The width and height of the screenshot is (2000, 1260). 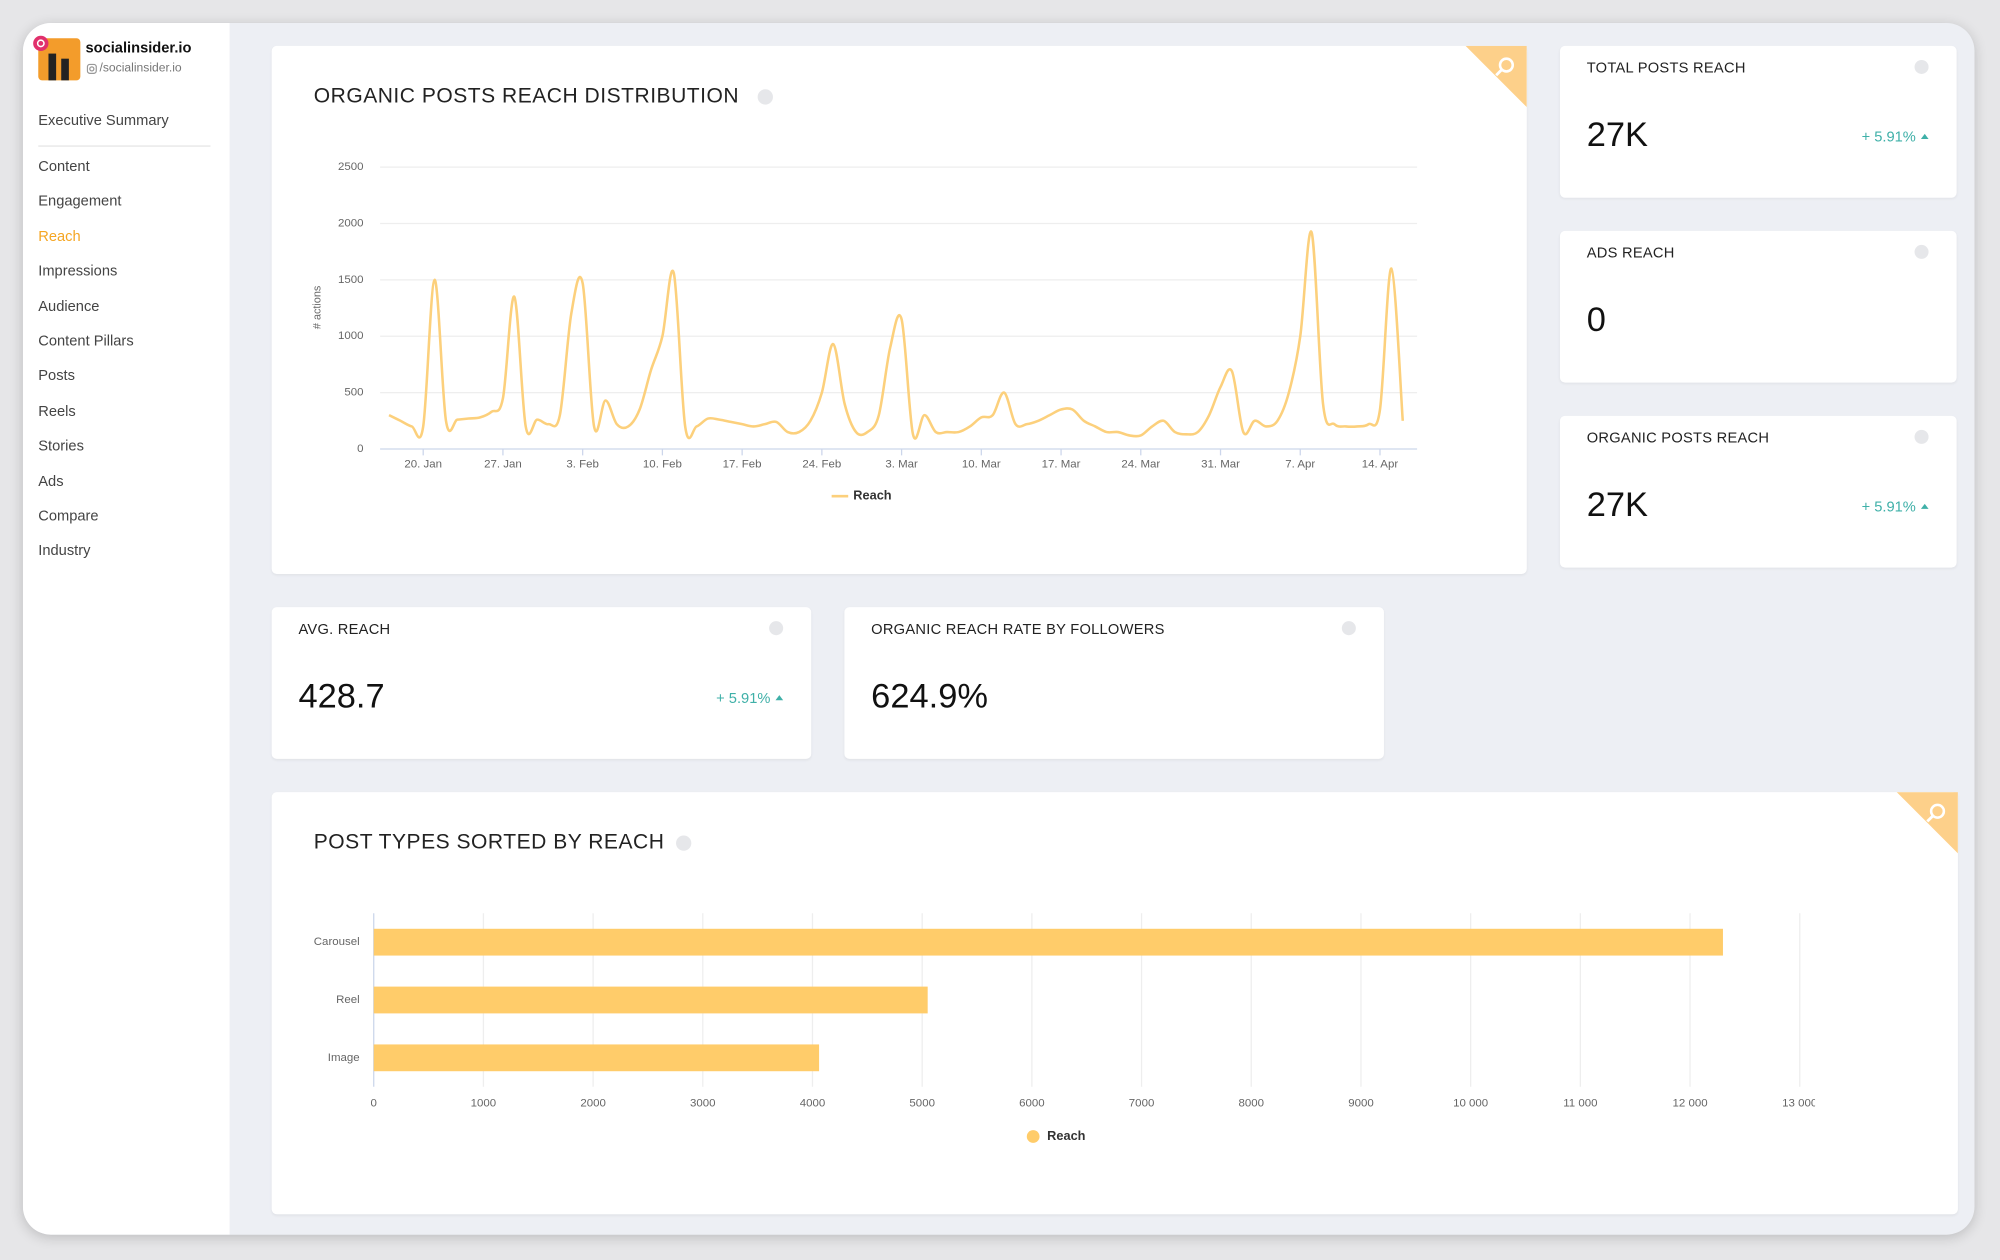 I want to click on x-tick-label: 24. Feb, so click(x=821, y=464).